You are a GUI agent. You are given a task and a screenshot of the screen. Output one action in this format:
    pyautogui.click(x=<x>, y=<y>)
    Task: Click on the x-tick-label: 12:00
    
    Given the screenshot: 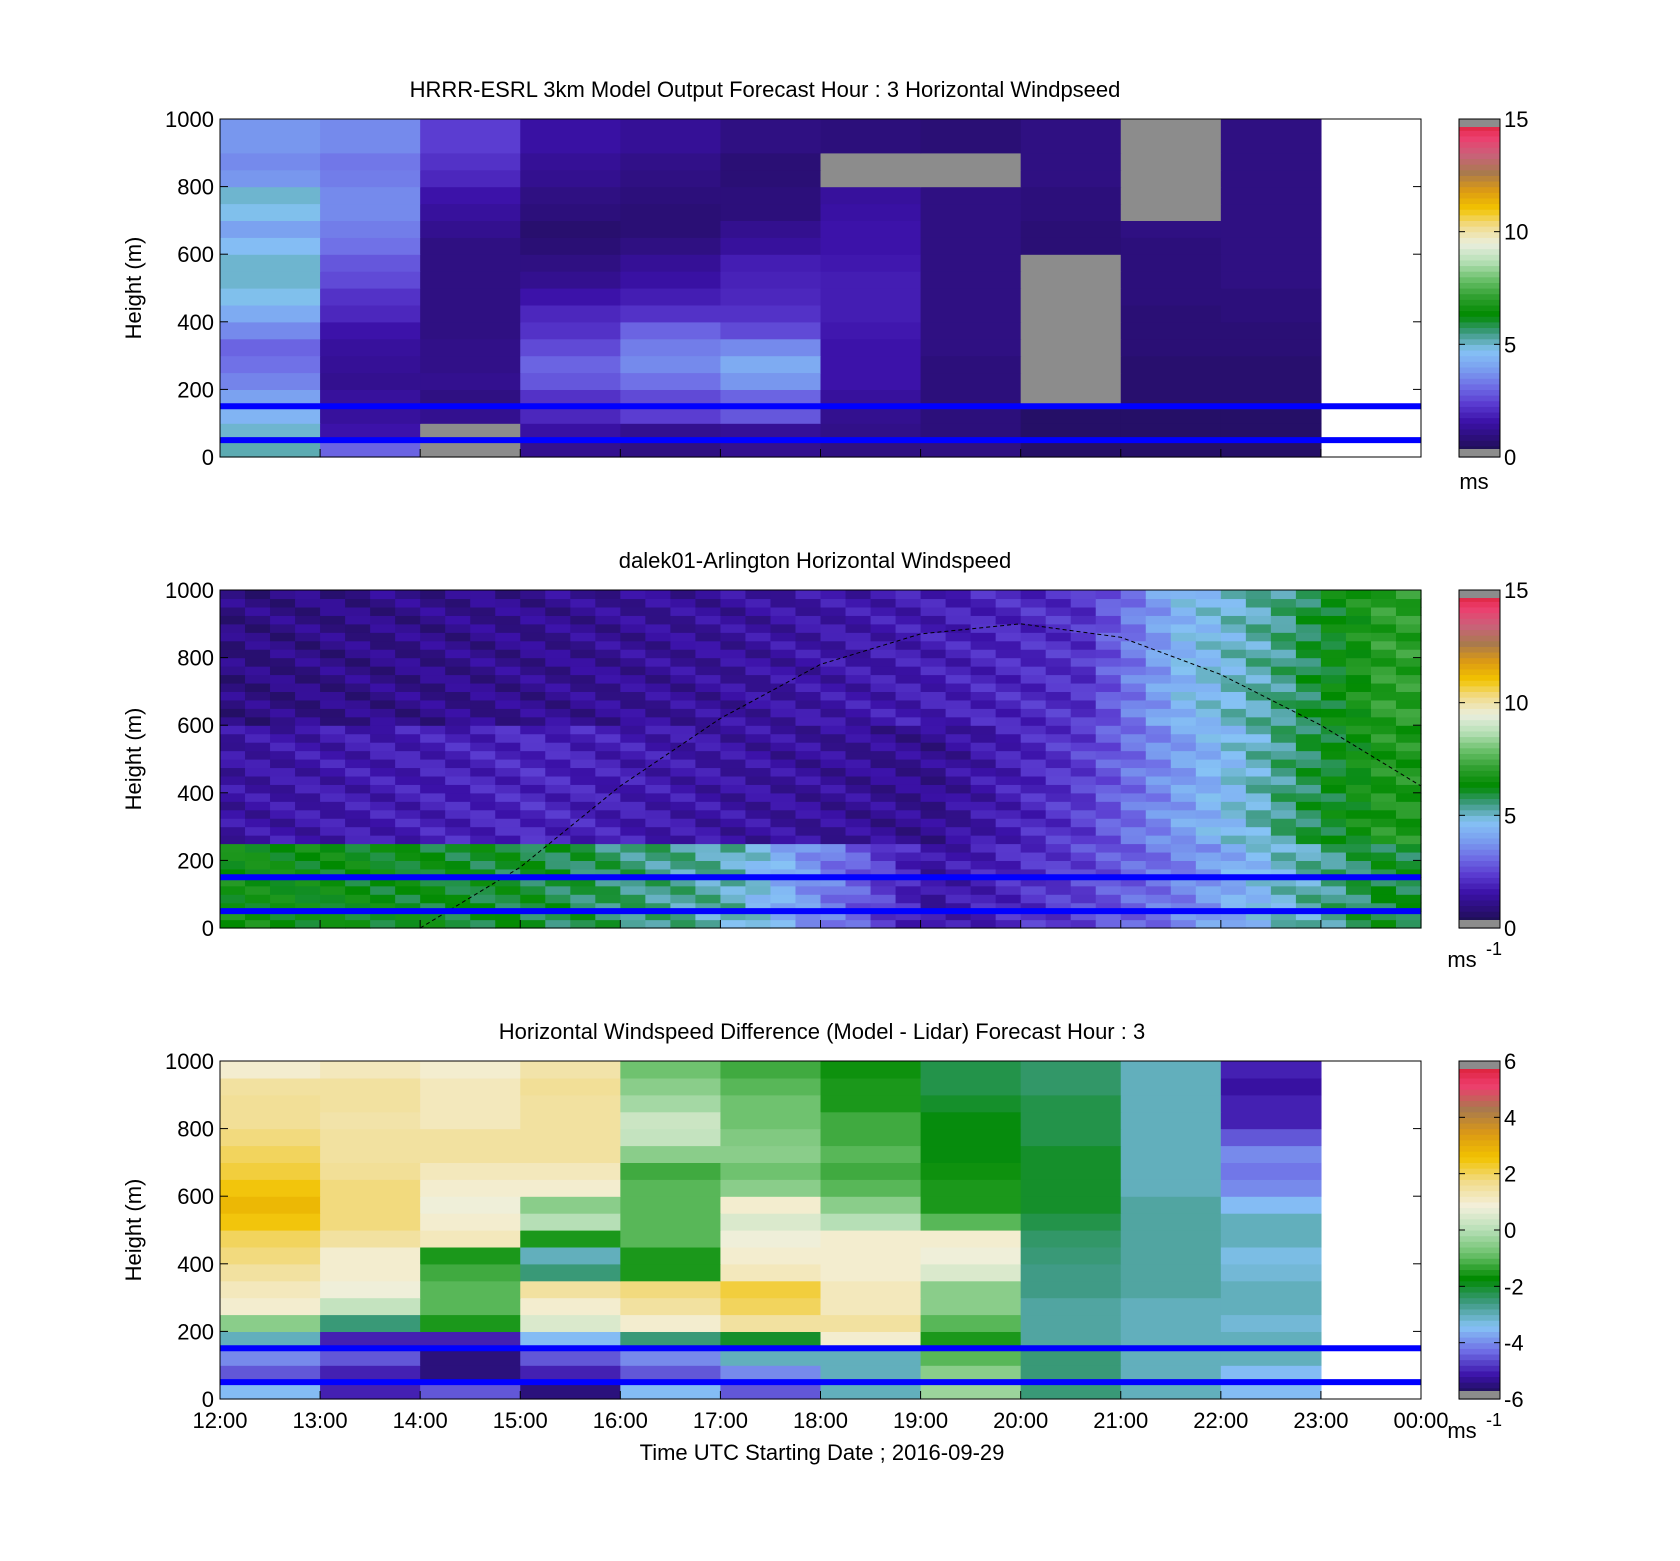 What is the action you would take?
    pyautogui.click(x=219, y=1420)
    